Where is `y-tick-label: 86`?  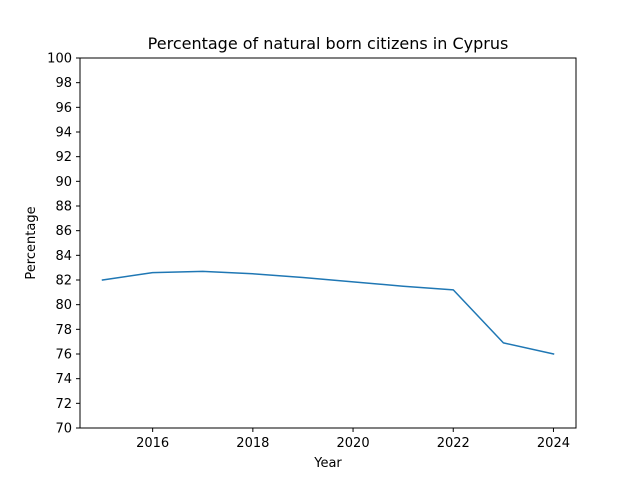 y-tick-label: 86 is located at coordinates (63, 231).